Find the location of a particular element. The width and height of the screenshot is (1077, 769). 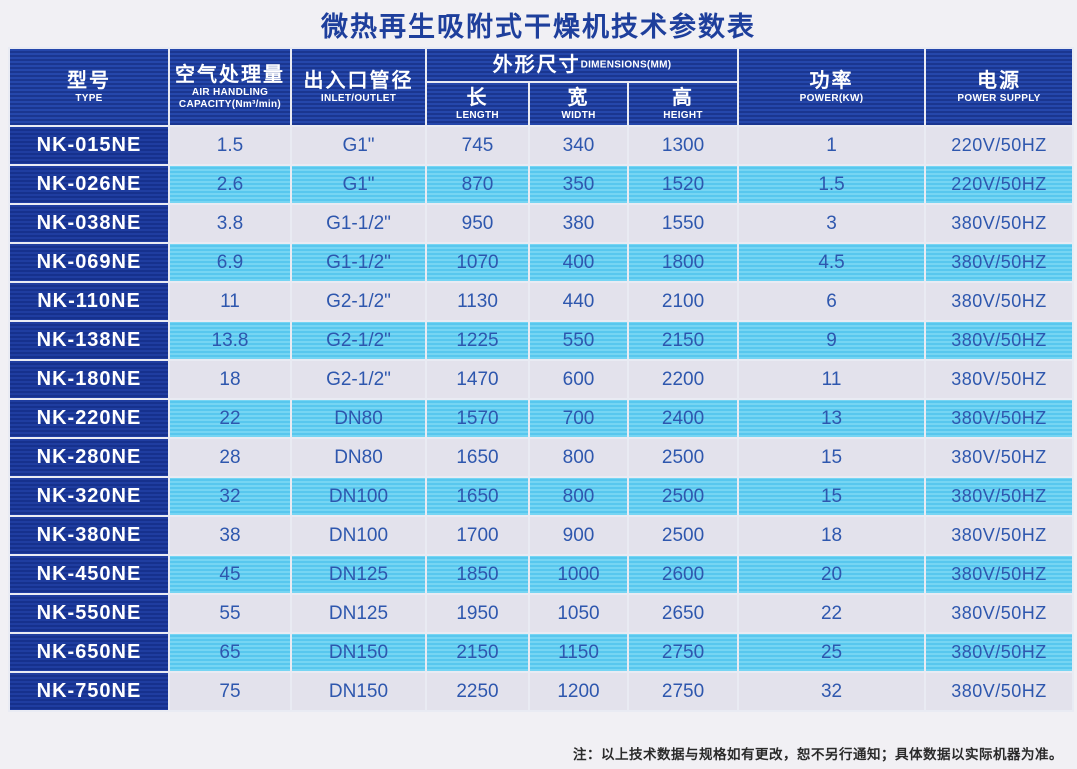

cell-capacity: 45 is located at coordinates (230, 574).